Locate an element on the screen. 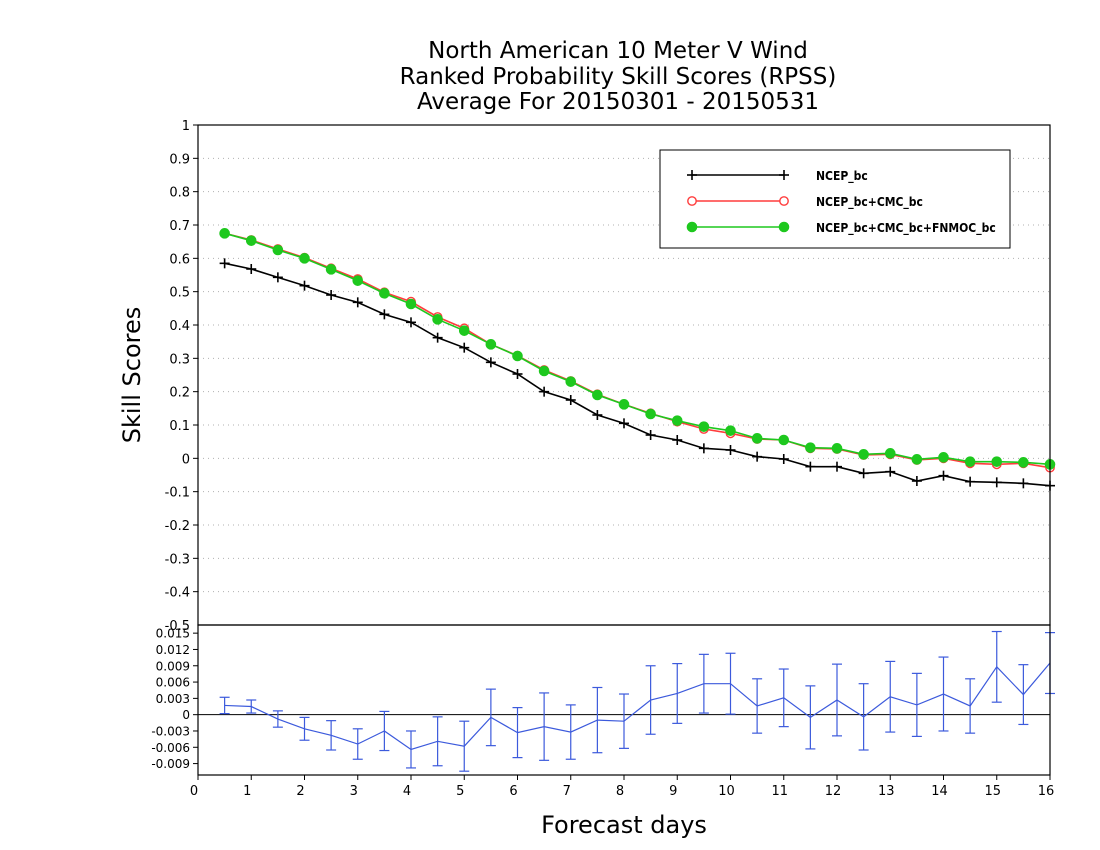 The image size is (1100, 850). main-y-tick-label: -0.1 is located at coordinates (177, 493).